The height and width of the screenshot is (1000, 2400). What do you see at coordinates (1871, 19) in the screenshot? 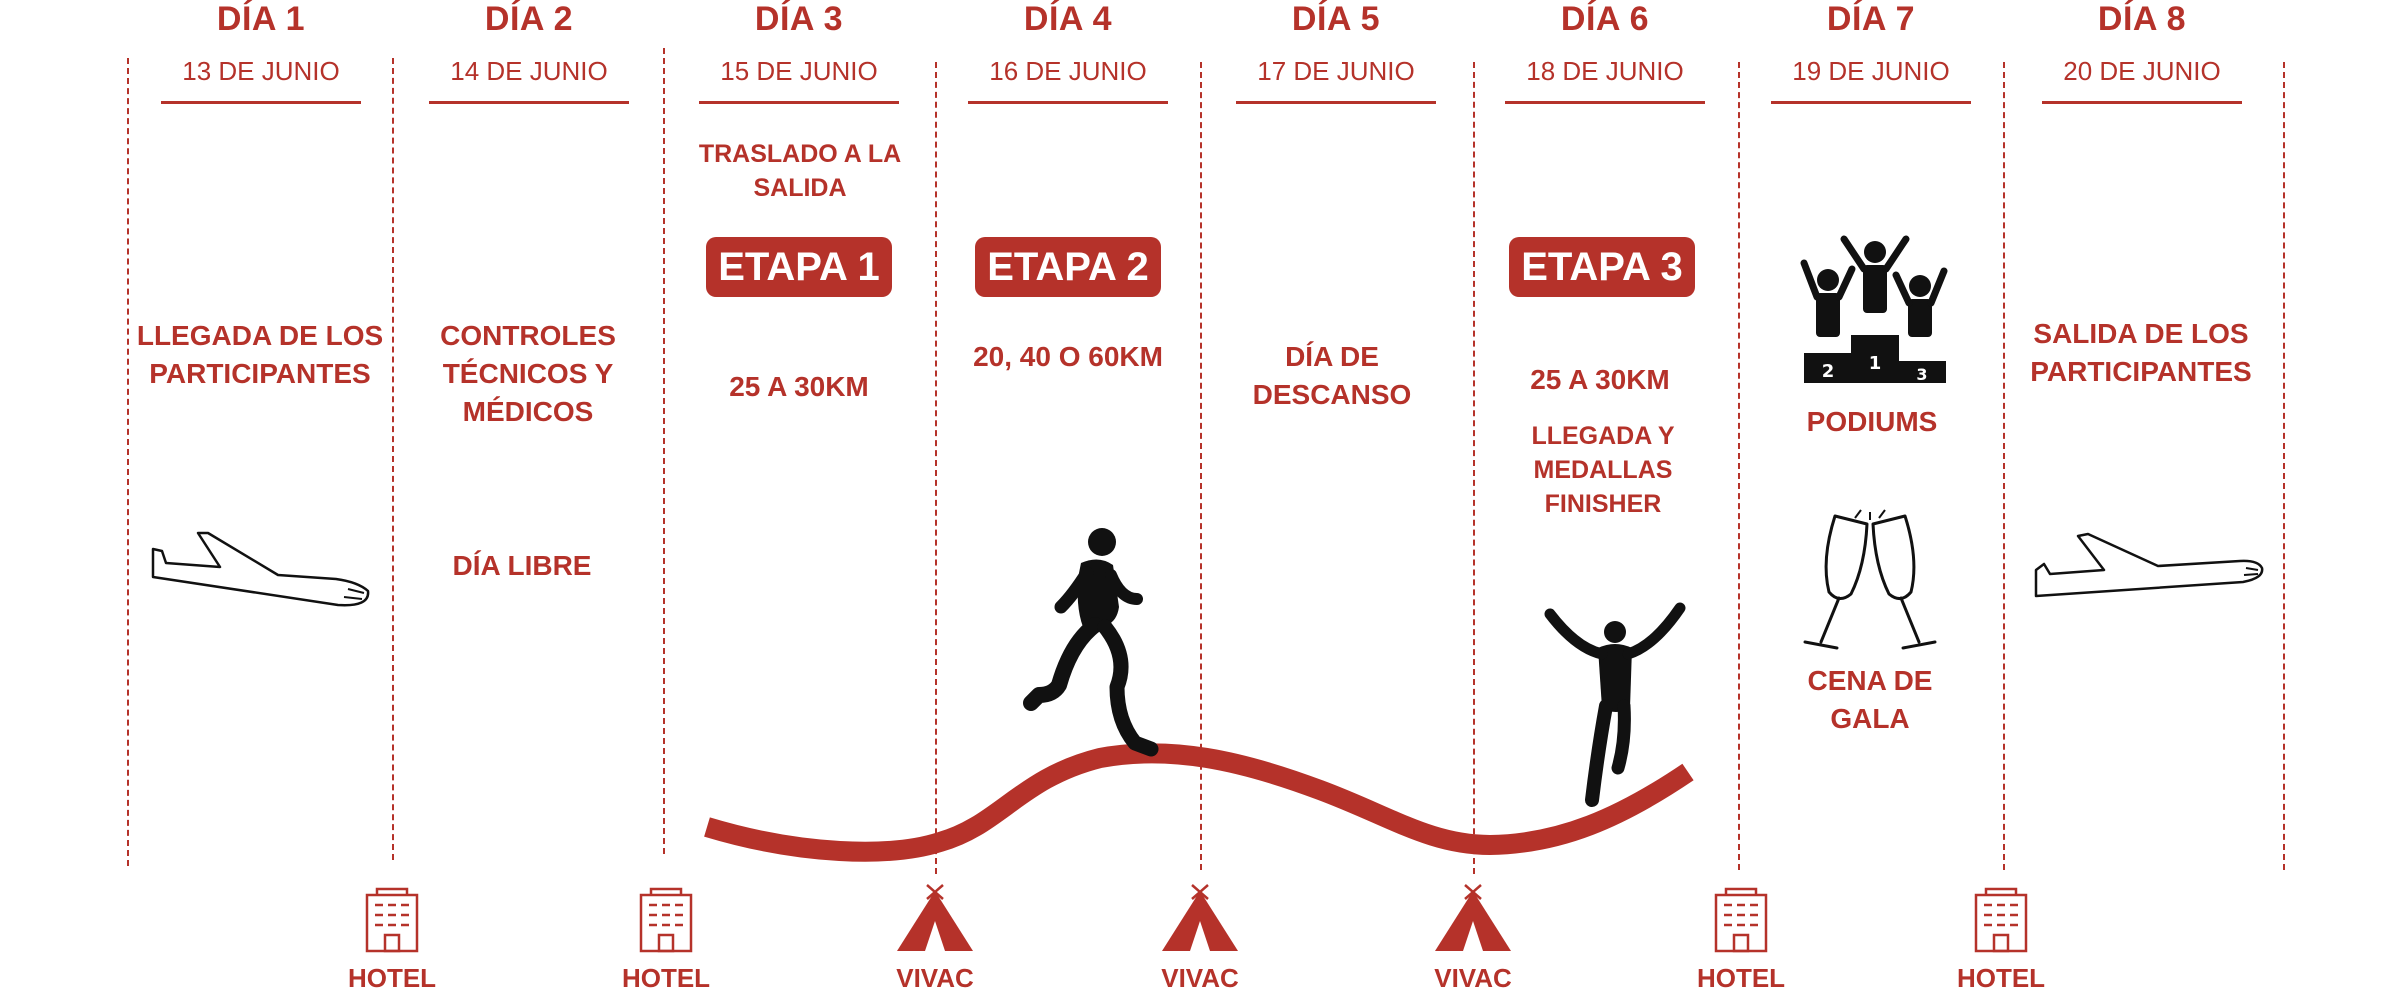
I see `day-title: DÍA 7` at bounding box center [1871, 19].